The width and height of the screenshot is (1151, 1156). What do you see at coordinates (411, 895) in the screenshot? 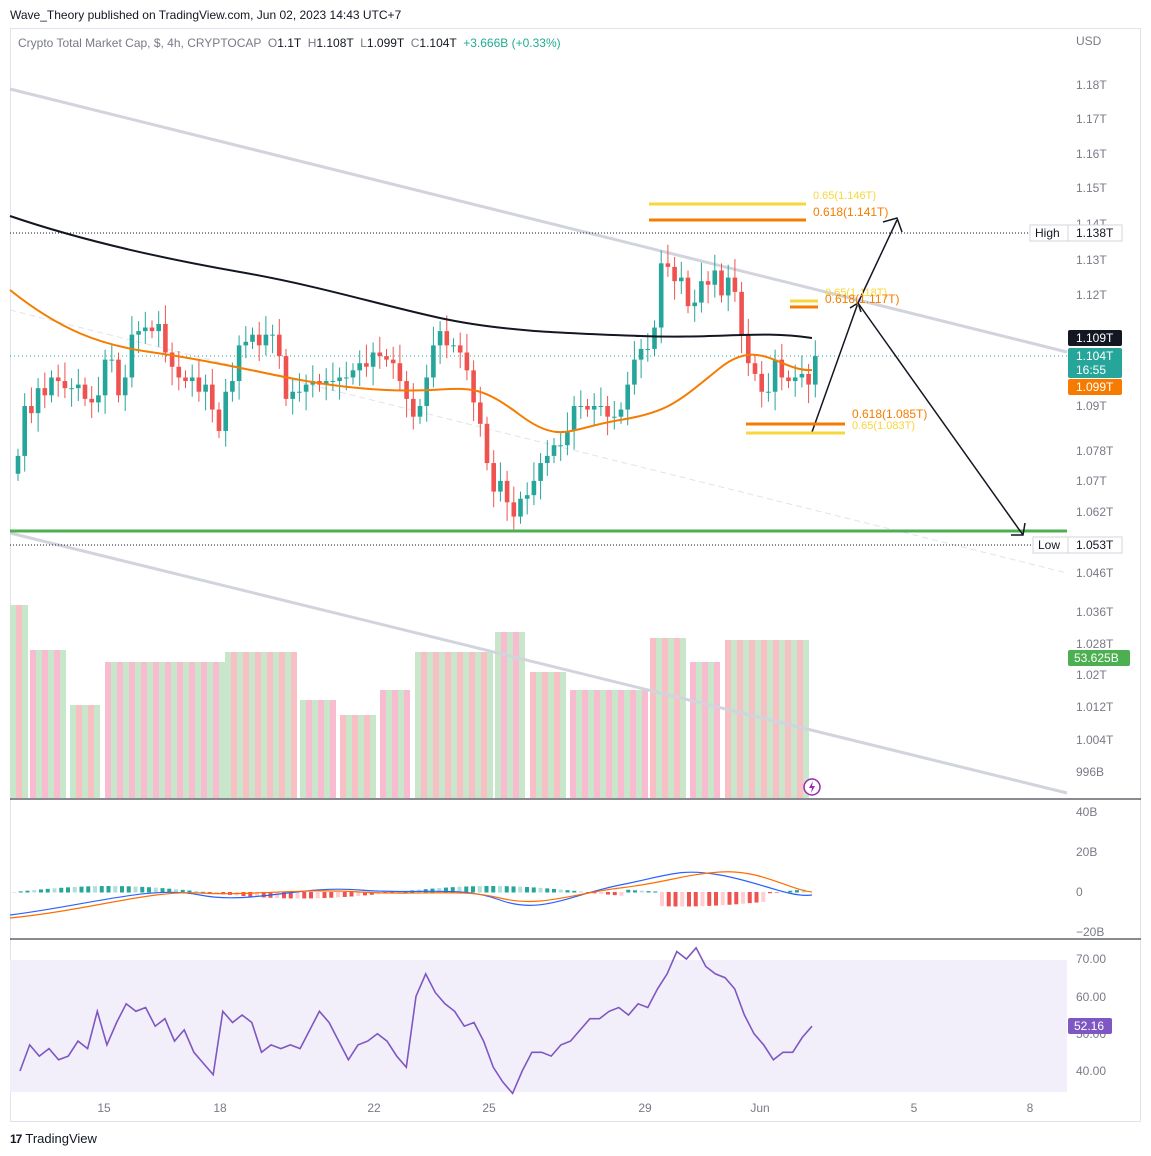
I see `signal-line` at bounding box center [411, 895].